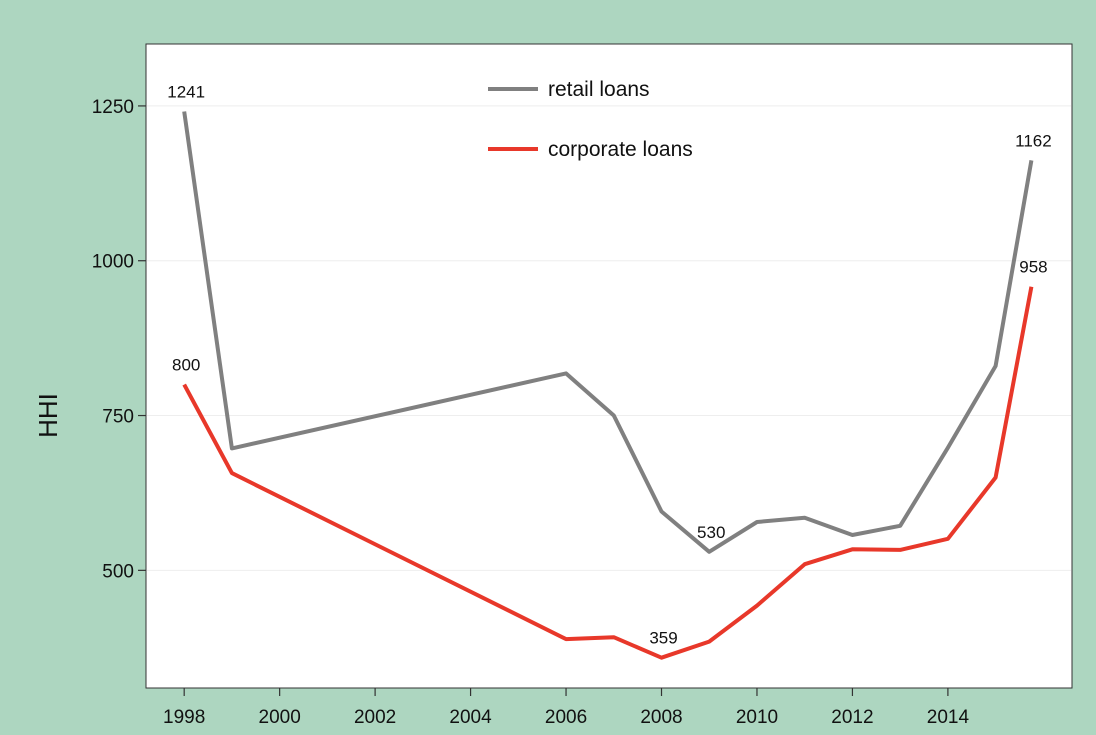  Describe the element at coordinates (620, 149) in the screenshot. I see `legend-label: corporate loans` at that location.